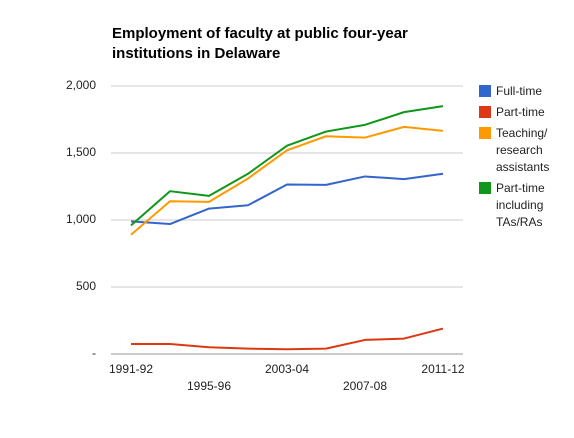 This screenshot has width=574, height=438. What do you see at coordinates (86, 286) in the screenshot?
I see `y-tick-label: 500` at bounding box center [86, 286].